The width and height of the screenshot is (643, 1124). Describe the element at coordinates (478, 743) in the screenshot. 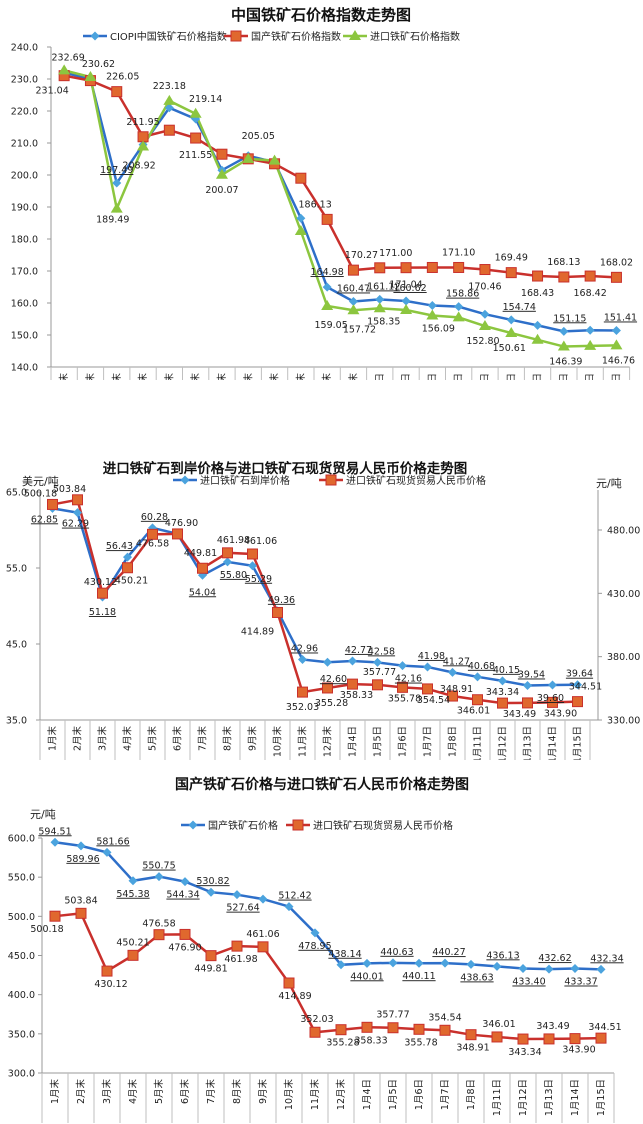

I see `x-tick-label: 1月11日` at that location.